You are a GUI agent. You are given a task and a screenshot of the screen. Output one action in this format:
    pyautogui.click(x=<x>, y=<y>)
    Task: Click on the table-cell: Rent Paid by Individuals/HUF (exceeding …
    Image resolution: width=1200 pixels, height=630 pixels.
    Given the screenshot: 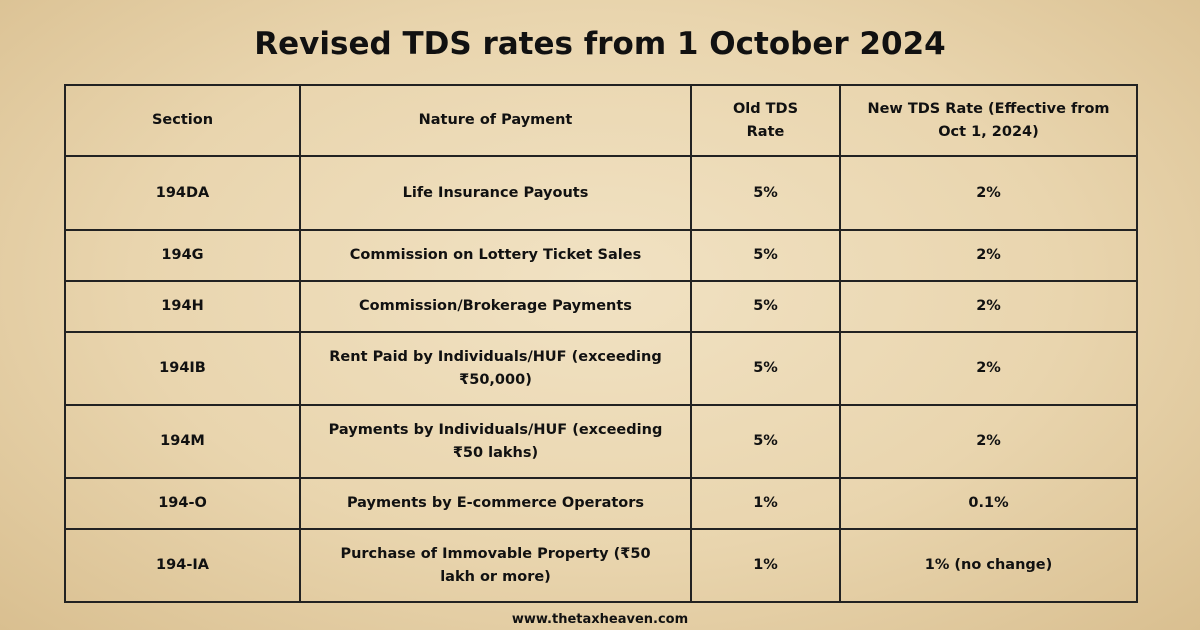 What is the action you would take?
    pyautogui.click(x=495, y=368)
    